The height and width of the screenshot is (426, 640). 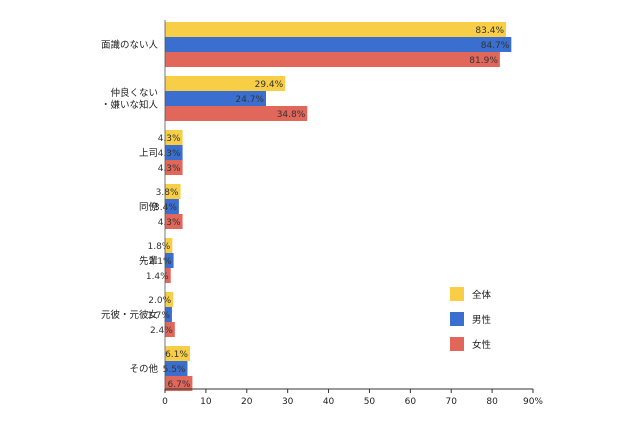 I want to click on data-label-1-2: 34.8%, so click(x=291, y=115).